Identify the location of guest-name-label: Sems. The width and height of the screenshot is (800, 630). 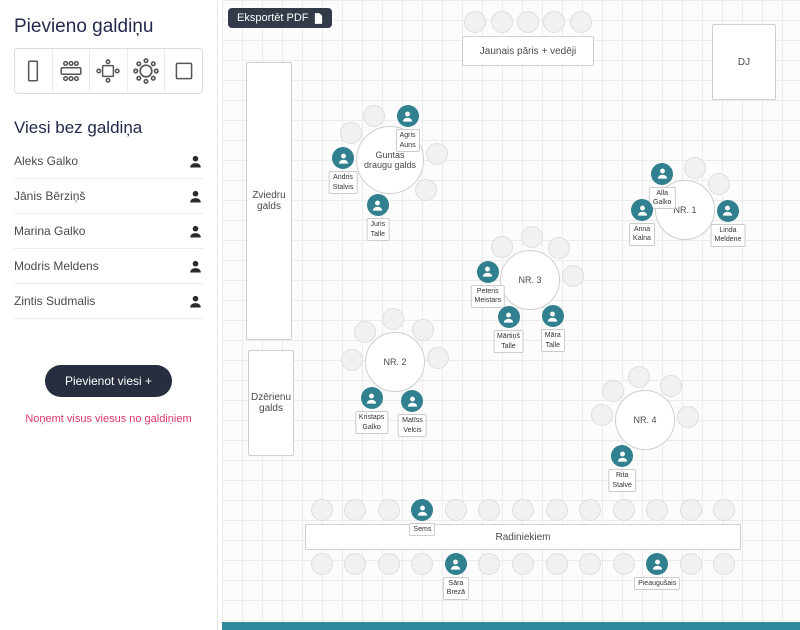
(422, 530).